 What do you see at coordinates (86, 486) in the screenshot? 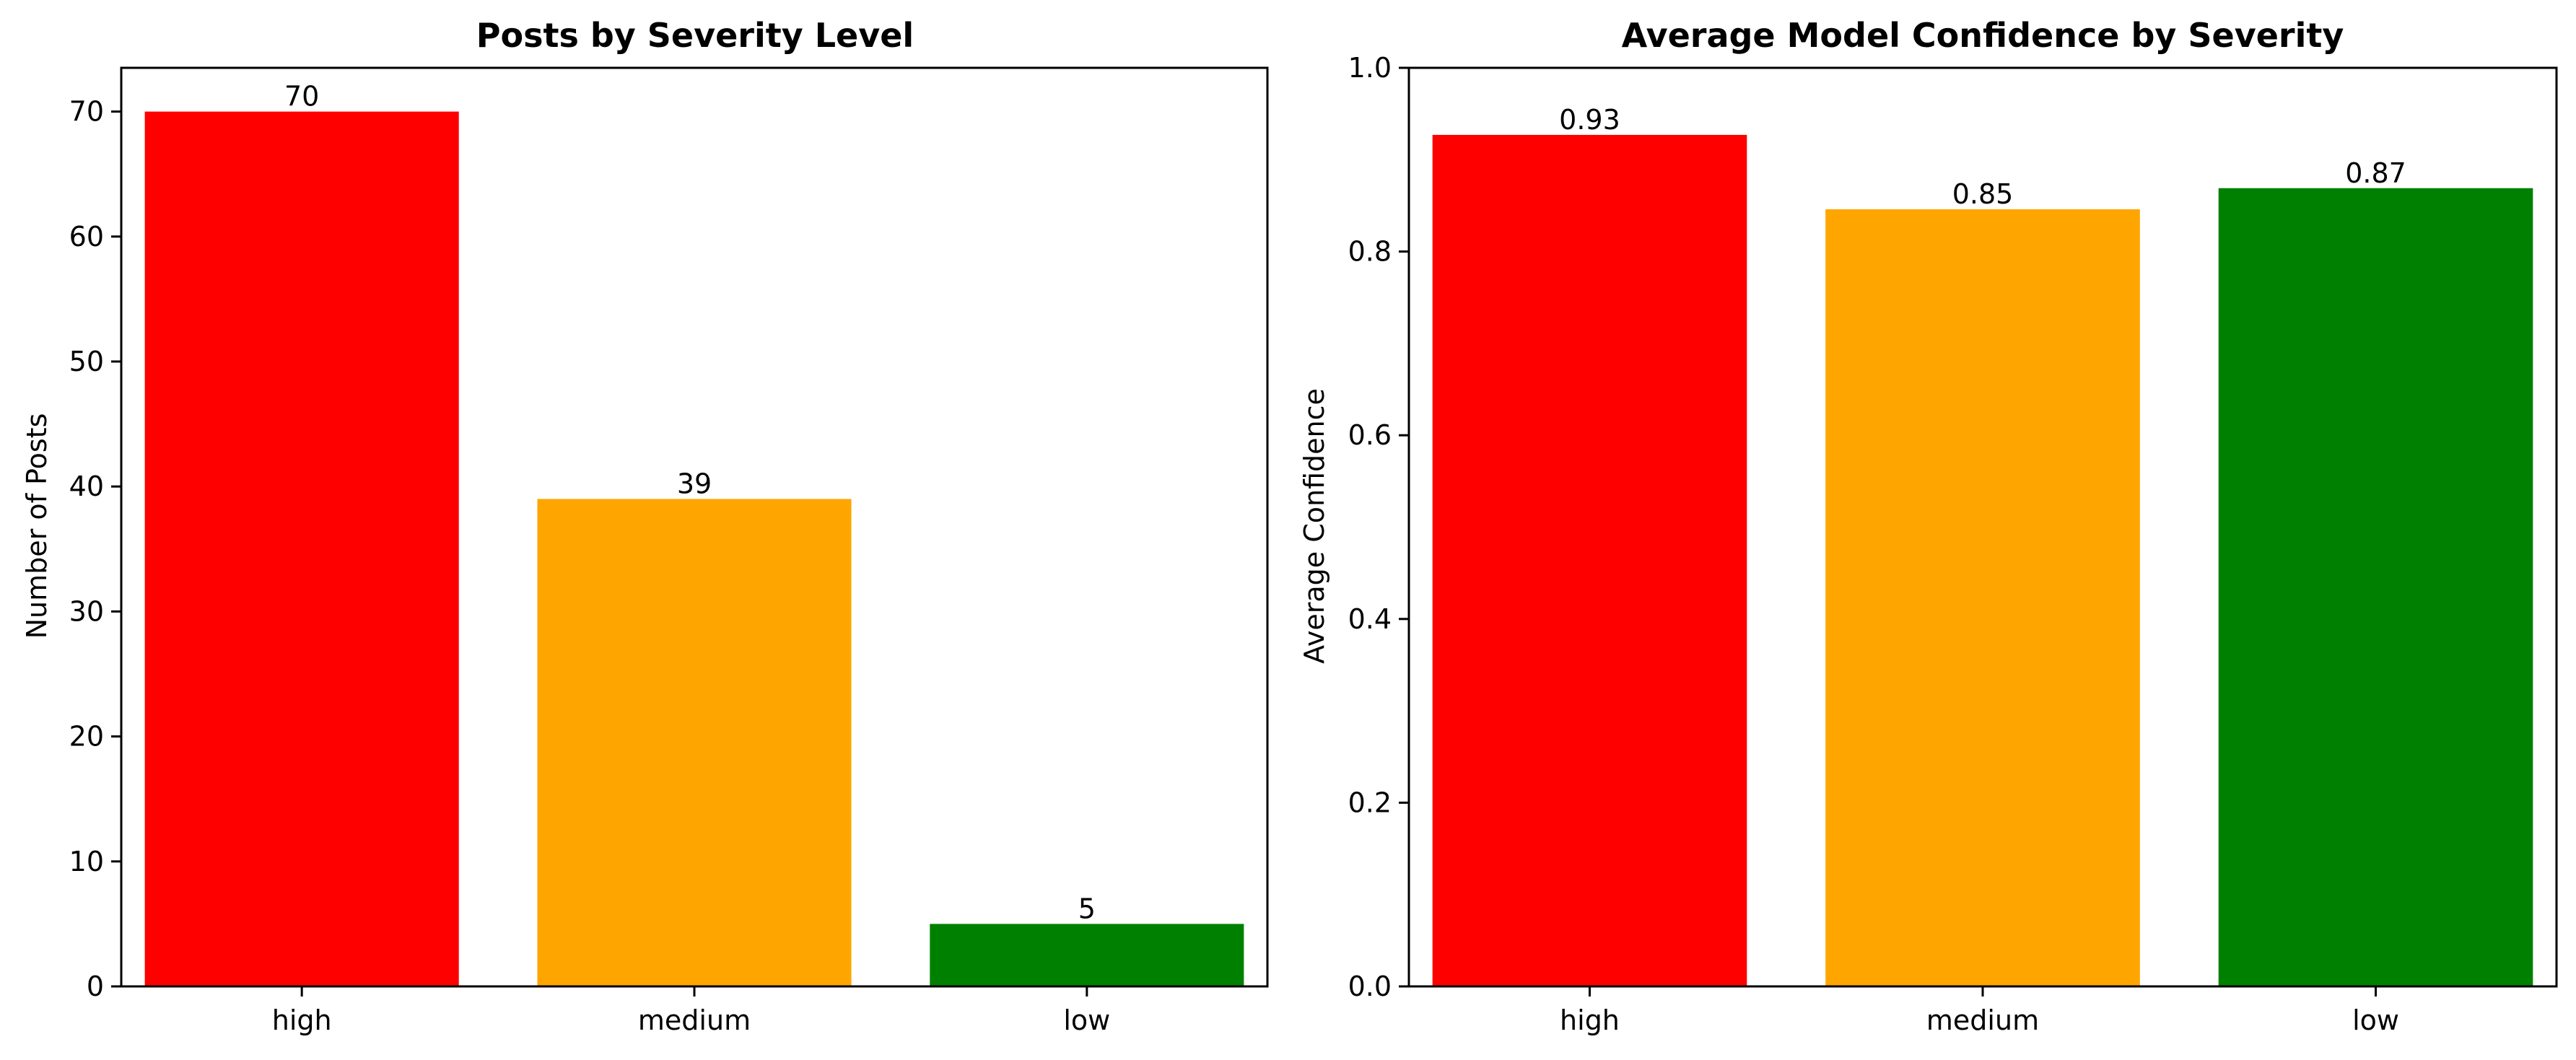
I see `y-tick-label: 40` at bounding box center [86, 486].